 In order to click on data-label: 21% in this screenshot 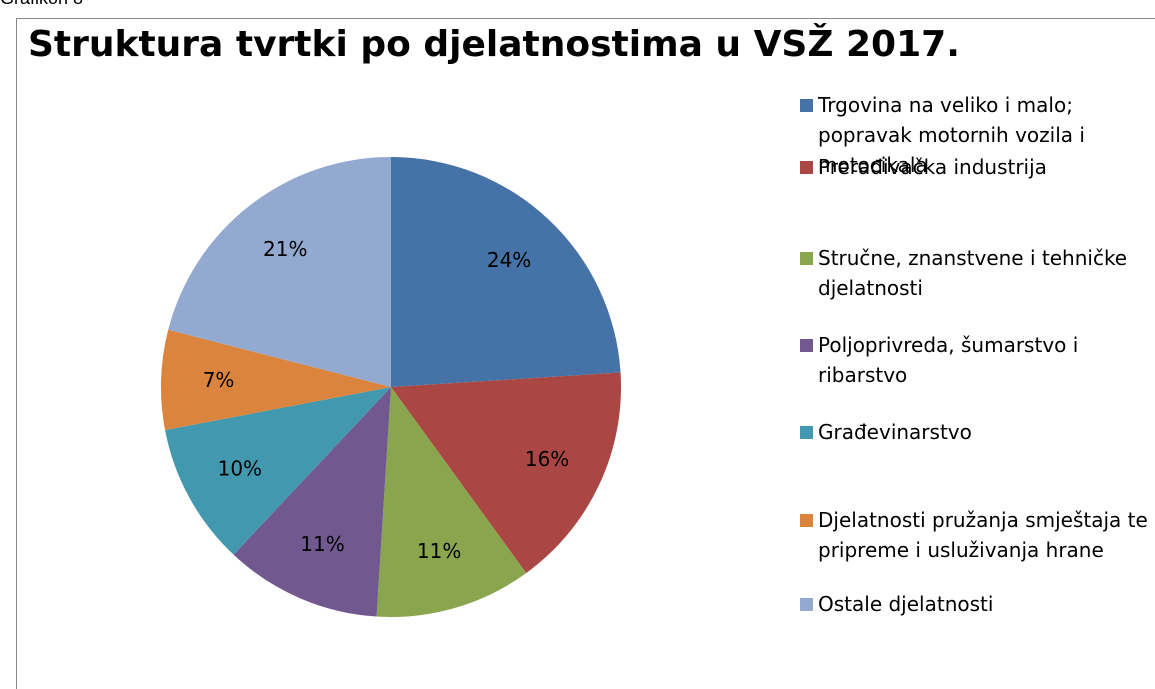, I will do `click(285, 249)`.